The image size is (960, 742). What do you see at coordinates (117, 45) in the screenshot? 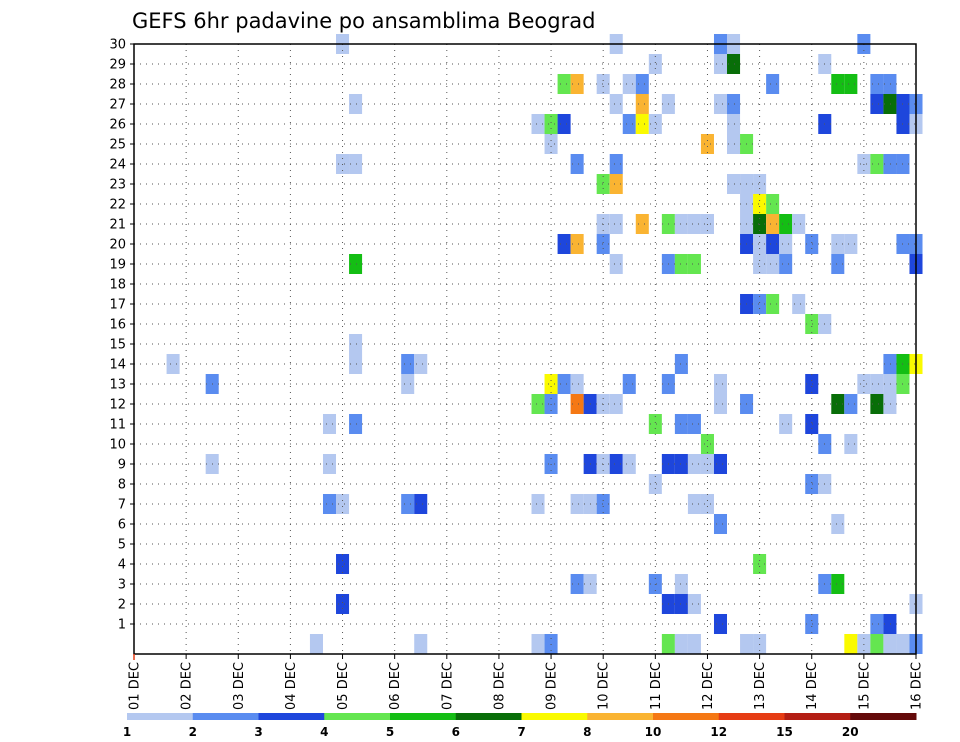
I see `y-tick-label: 30` at bounding box center [117, 45].